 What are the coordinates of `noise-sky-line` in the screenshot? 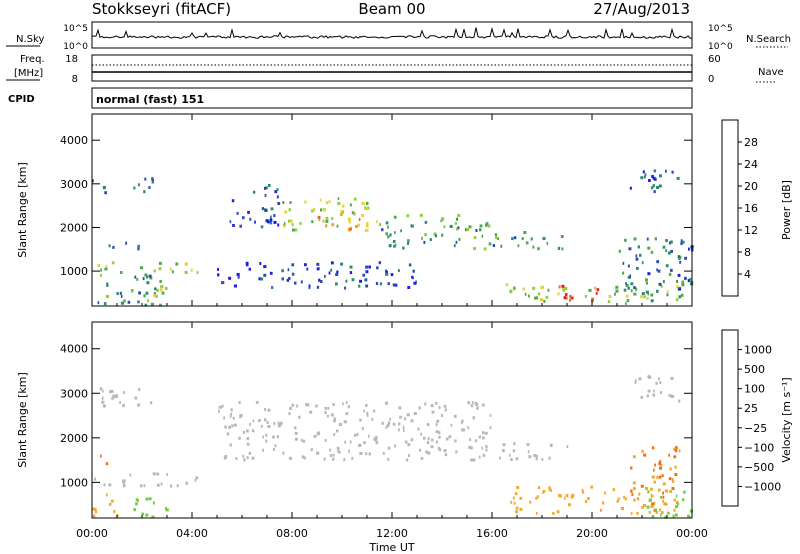 It's located at (392, 32).